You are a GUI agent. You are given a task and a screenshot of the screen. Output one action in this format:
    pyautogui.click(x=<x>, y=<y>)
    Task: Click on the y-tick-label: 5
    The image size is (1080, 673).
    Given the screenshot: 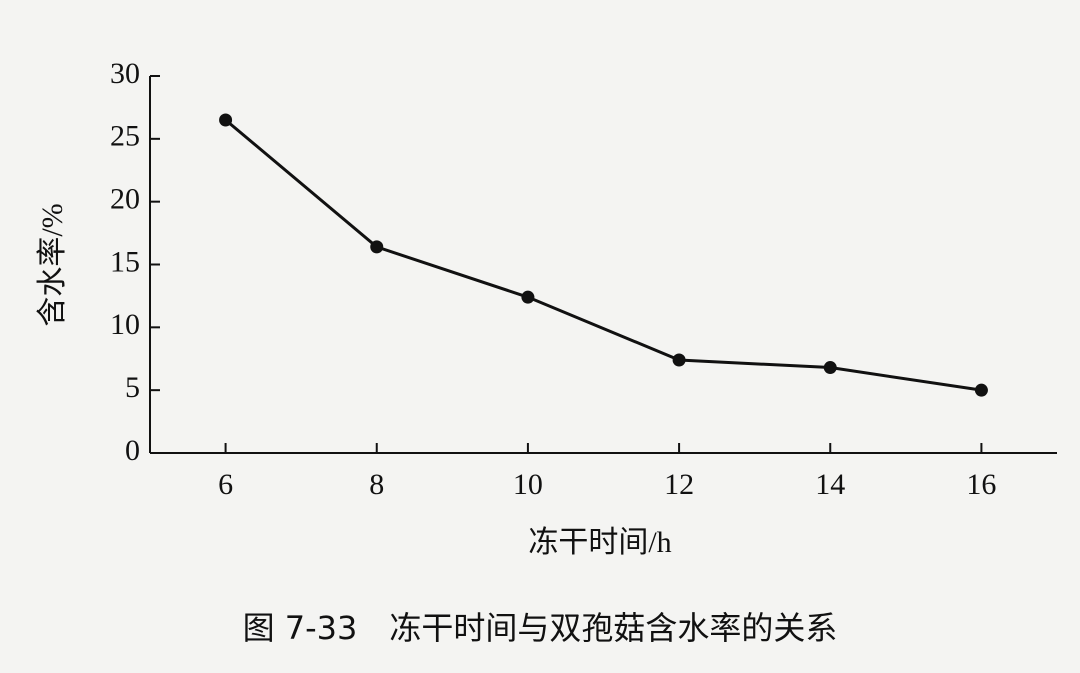 What is the action you would take?
    pyautogui.click(x=132, y=387)
    